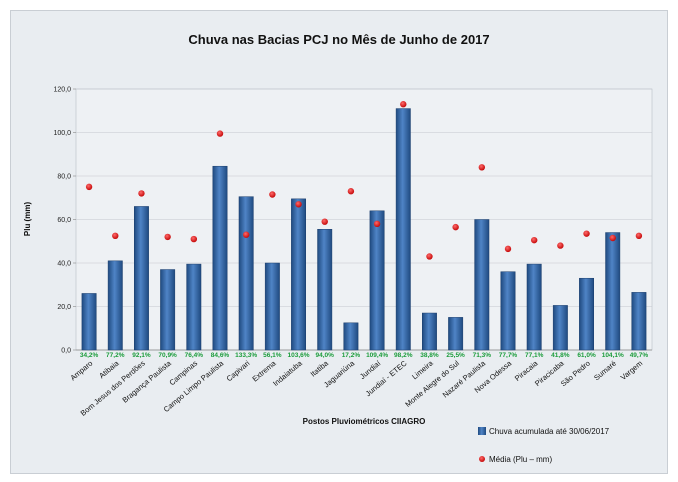 The height and width of the screenshot is (482, 678). I want to click on legend-dot-marker, so click(482, 459).